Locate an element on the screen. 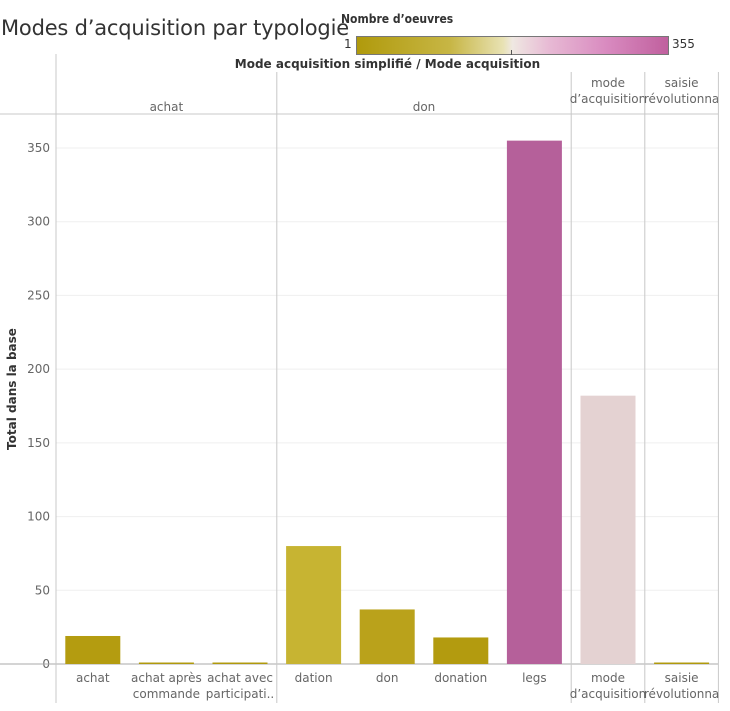 The width and height of the screenshot is (730, 711). x-tick-label: achat après is located at coordinates (166, 678).